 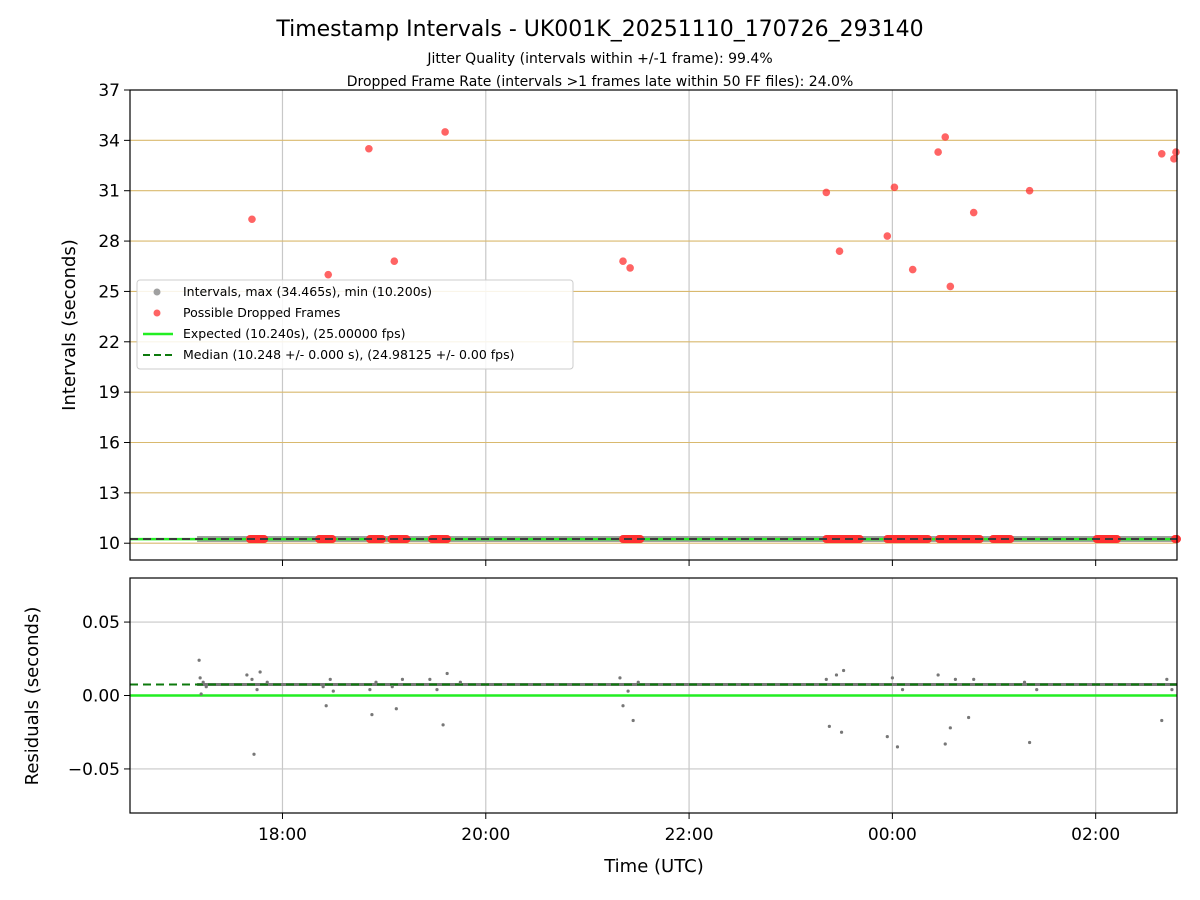 I want to click on x-axis-label: Time (UTC), so click(x=653, y=866).